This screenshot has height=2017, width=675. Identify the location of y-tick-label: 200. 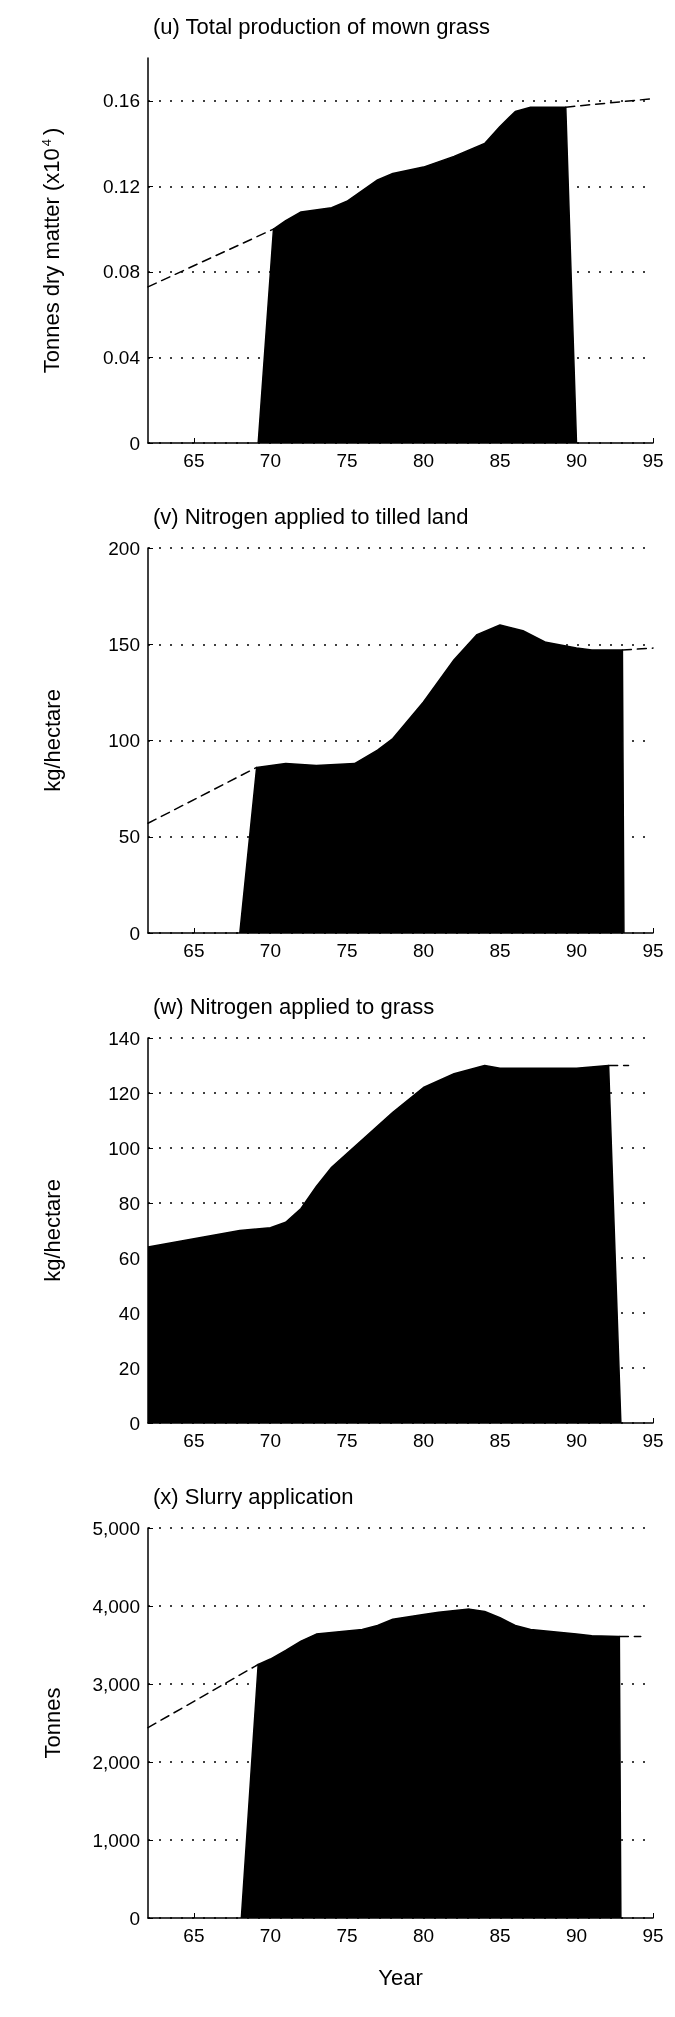
(124, 548).